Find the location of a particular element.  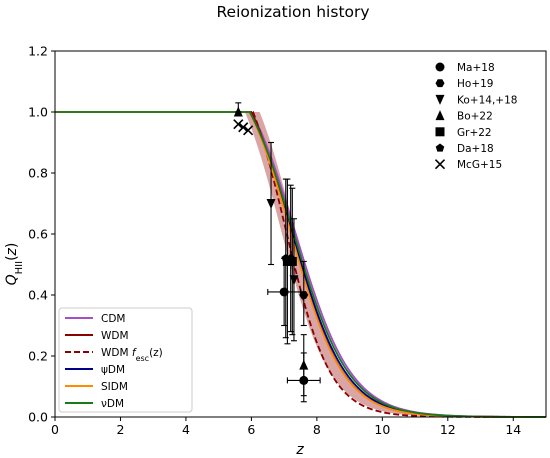

legend-label: McG+15 is located at coordinates (479, 165).